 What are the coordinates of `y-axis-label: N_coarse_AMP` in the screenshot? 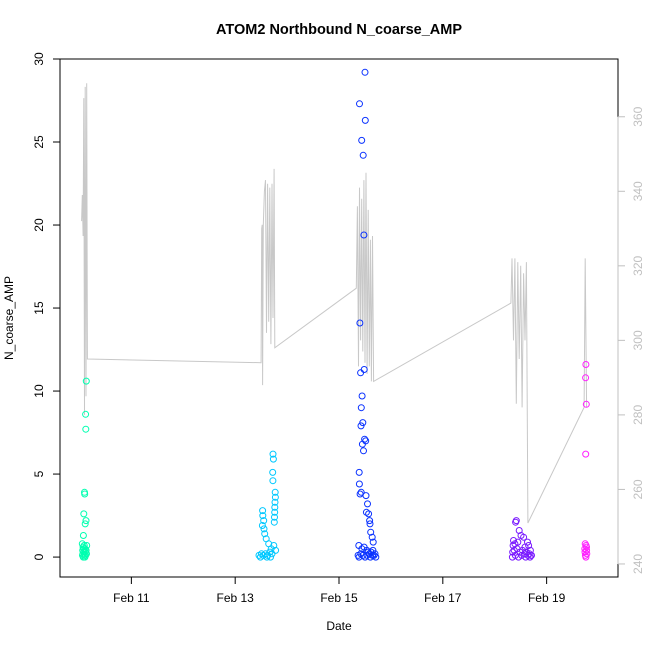 It's located at (9, 318).